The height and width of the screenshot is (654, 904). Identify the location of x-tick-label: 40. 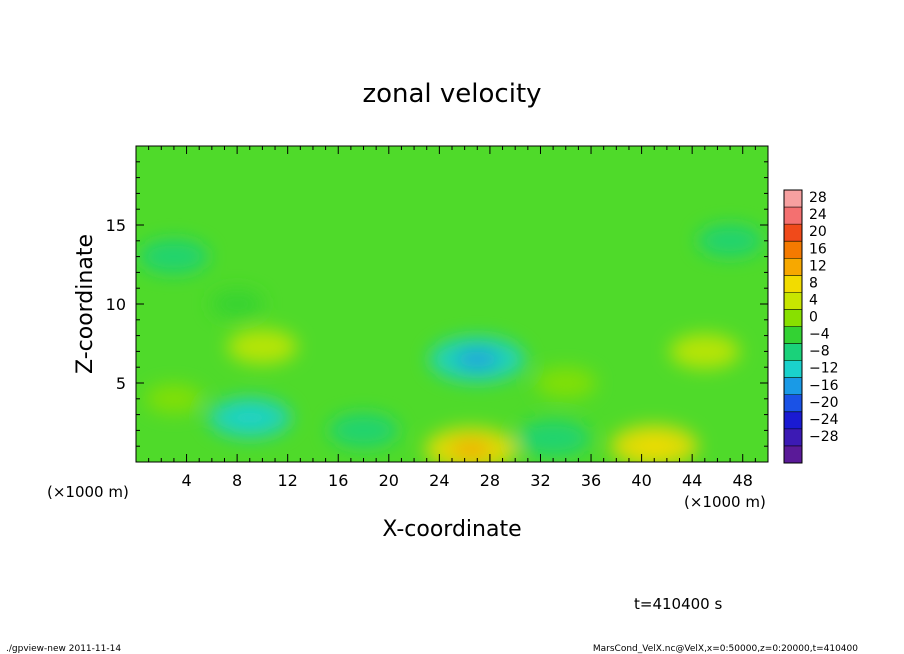
(641, 480).